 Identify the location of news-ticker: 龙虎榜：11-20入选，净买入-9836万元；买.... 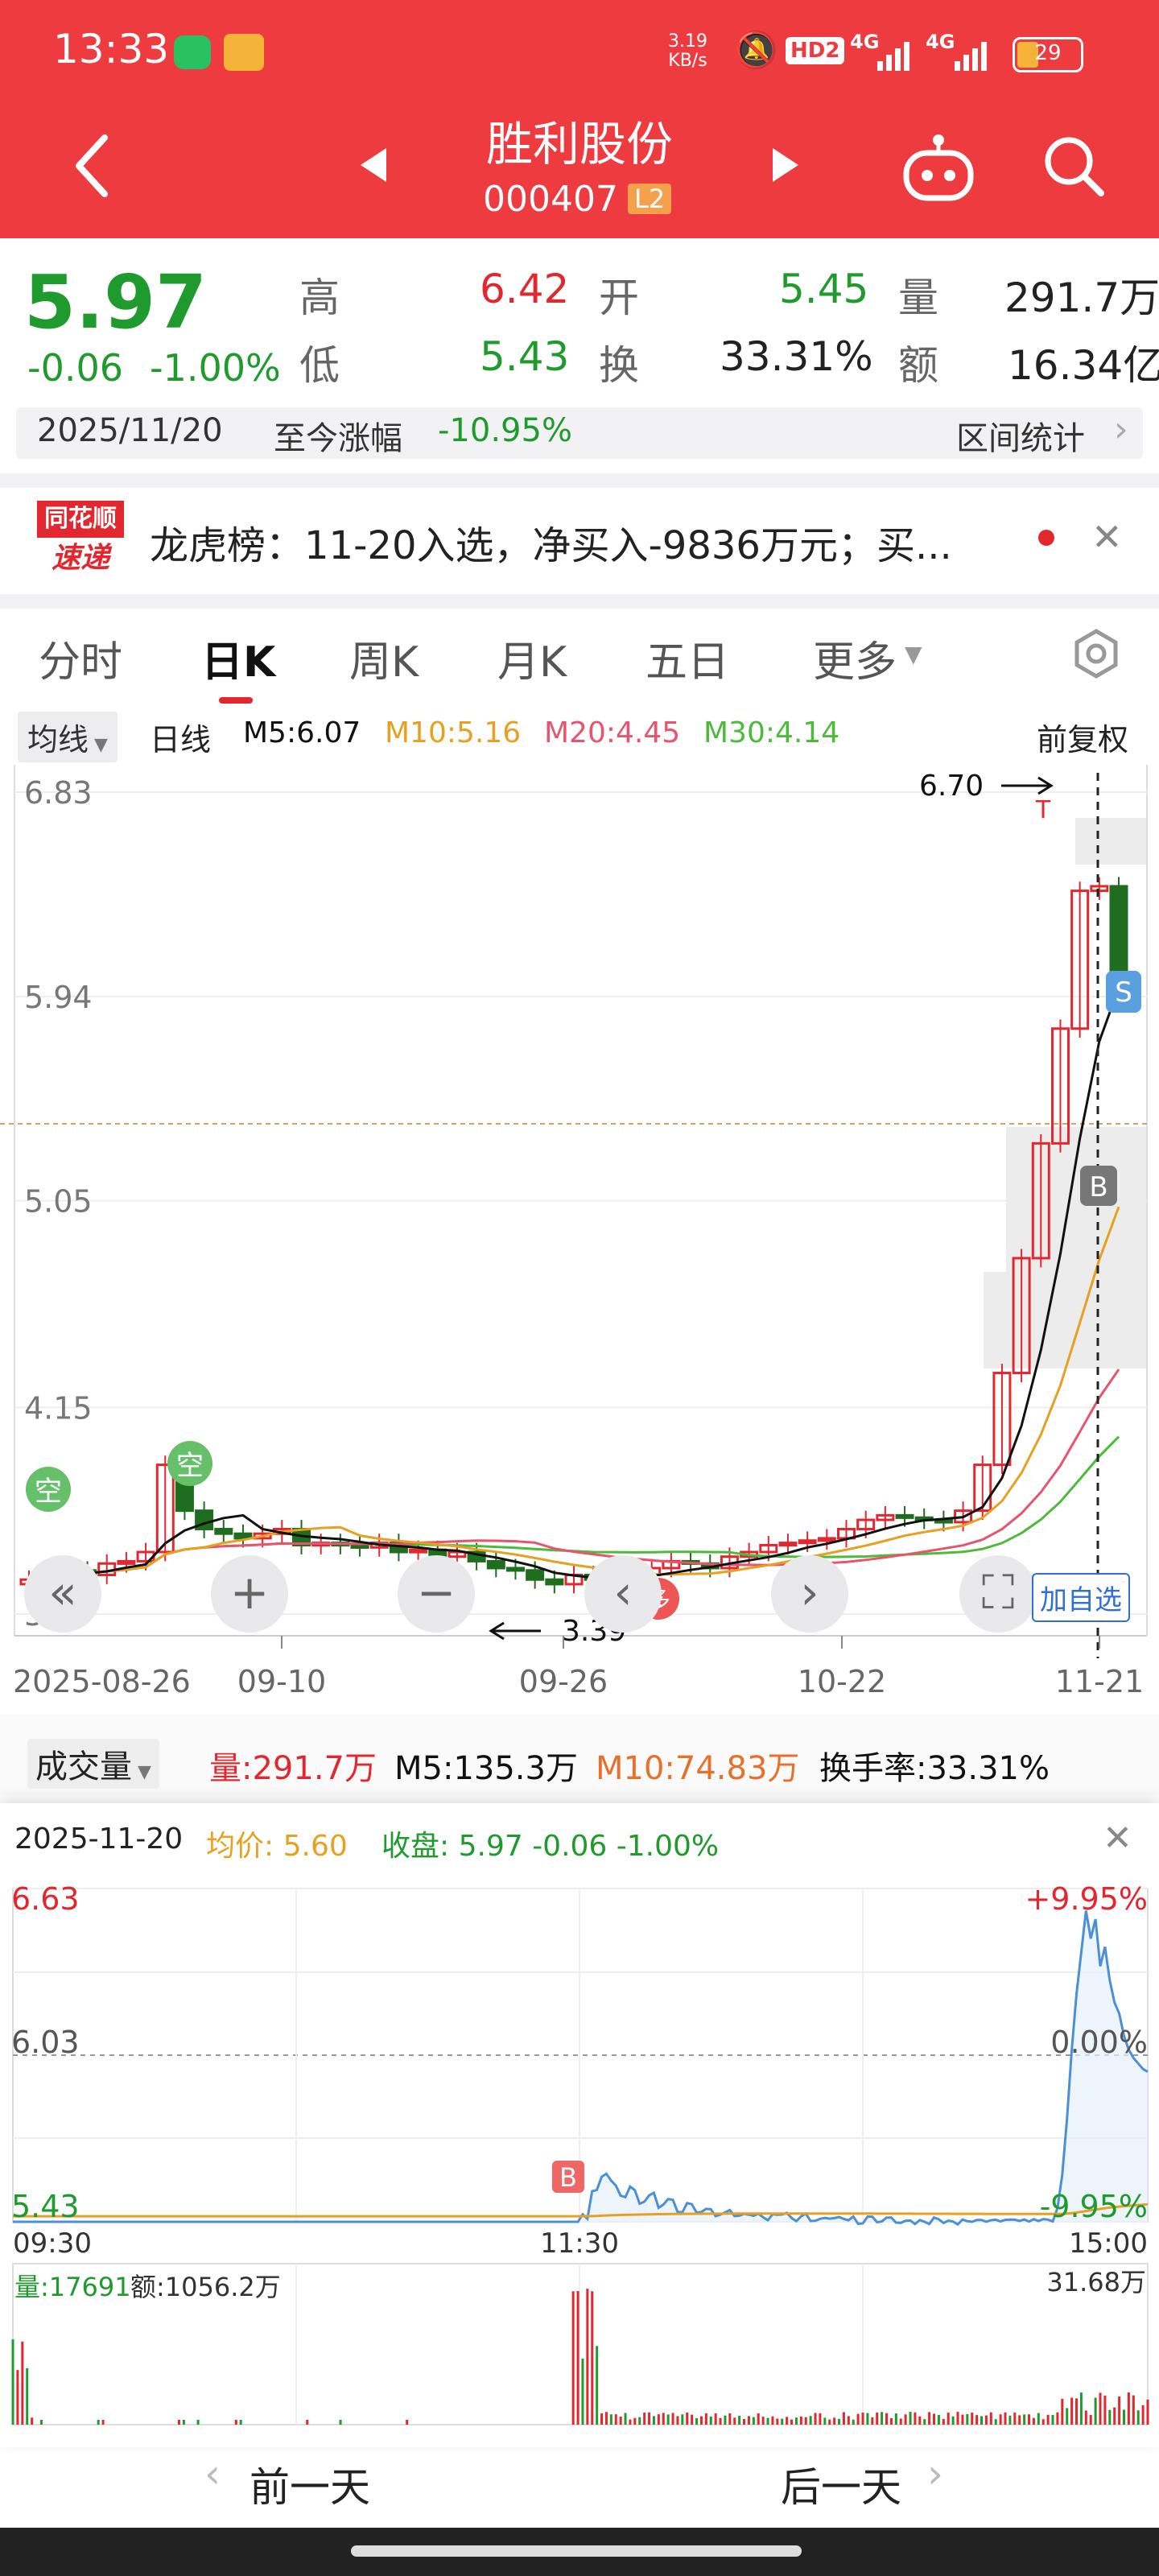
(551, 542).